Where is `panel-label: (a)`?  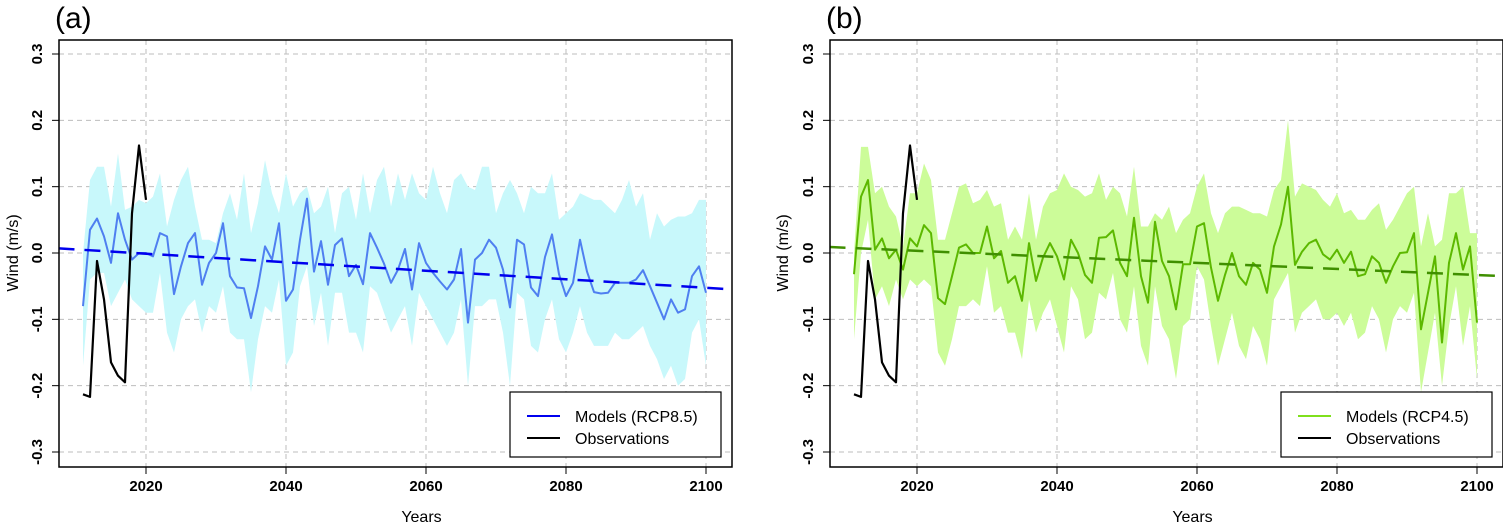
panel-label: (a) is located at coordinates (73, 18).